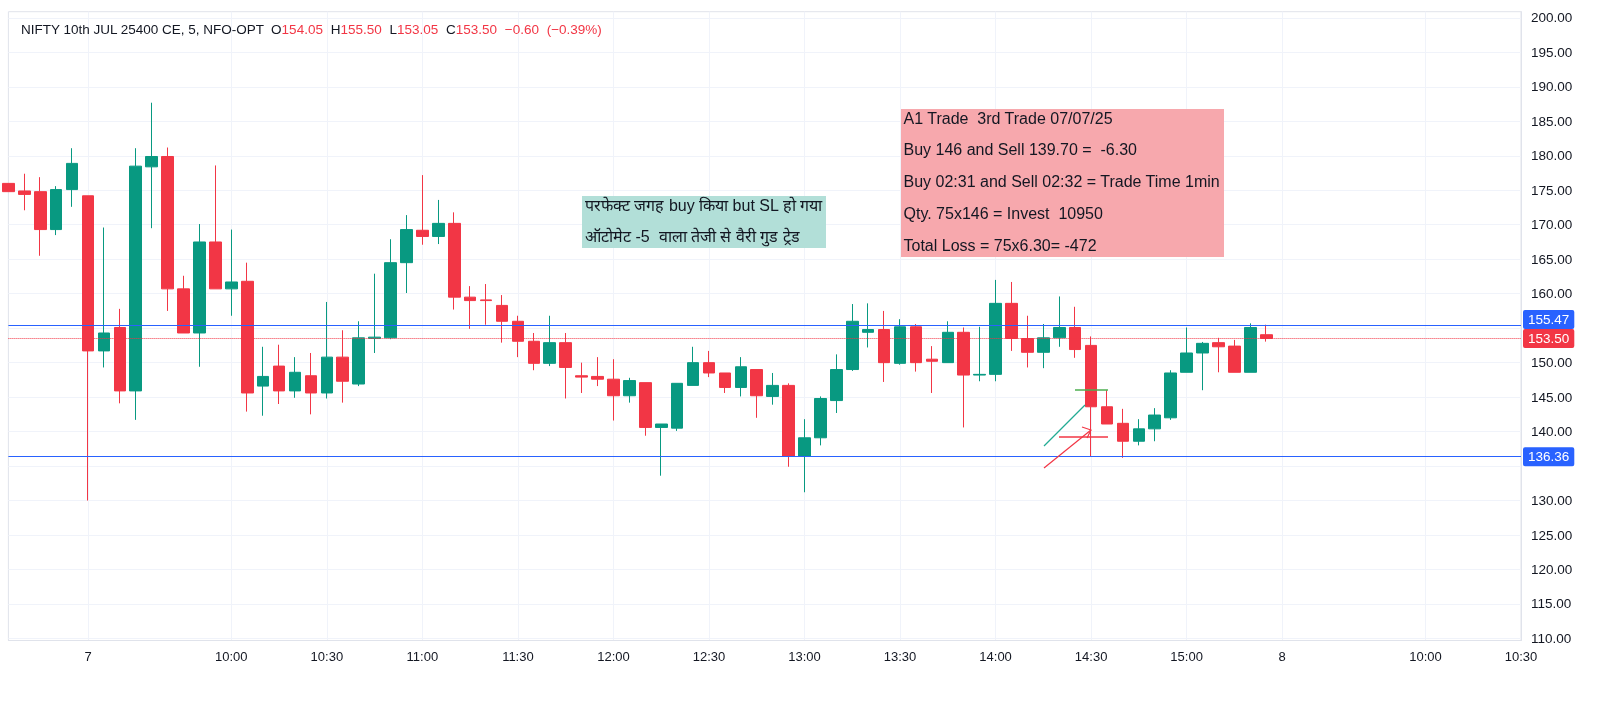 The image size is (1600, 714). Describe the element at coordinates (1552, 535) in the screenshot. I see `y-tick-label: 125.00` at that location.